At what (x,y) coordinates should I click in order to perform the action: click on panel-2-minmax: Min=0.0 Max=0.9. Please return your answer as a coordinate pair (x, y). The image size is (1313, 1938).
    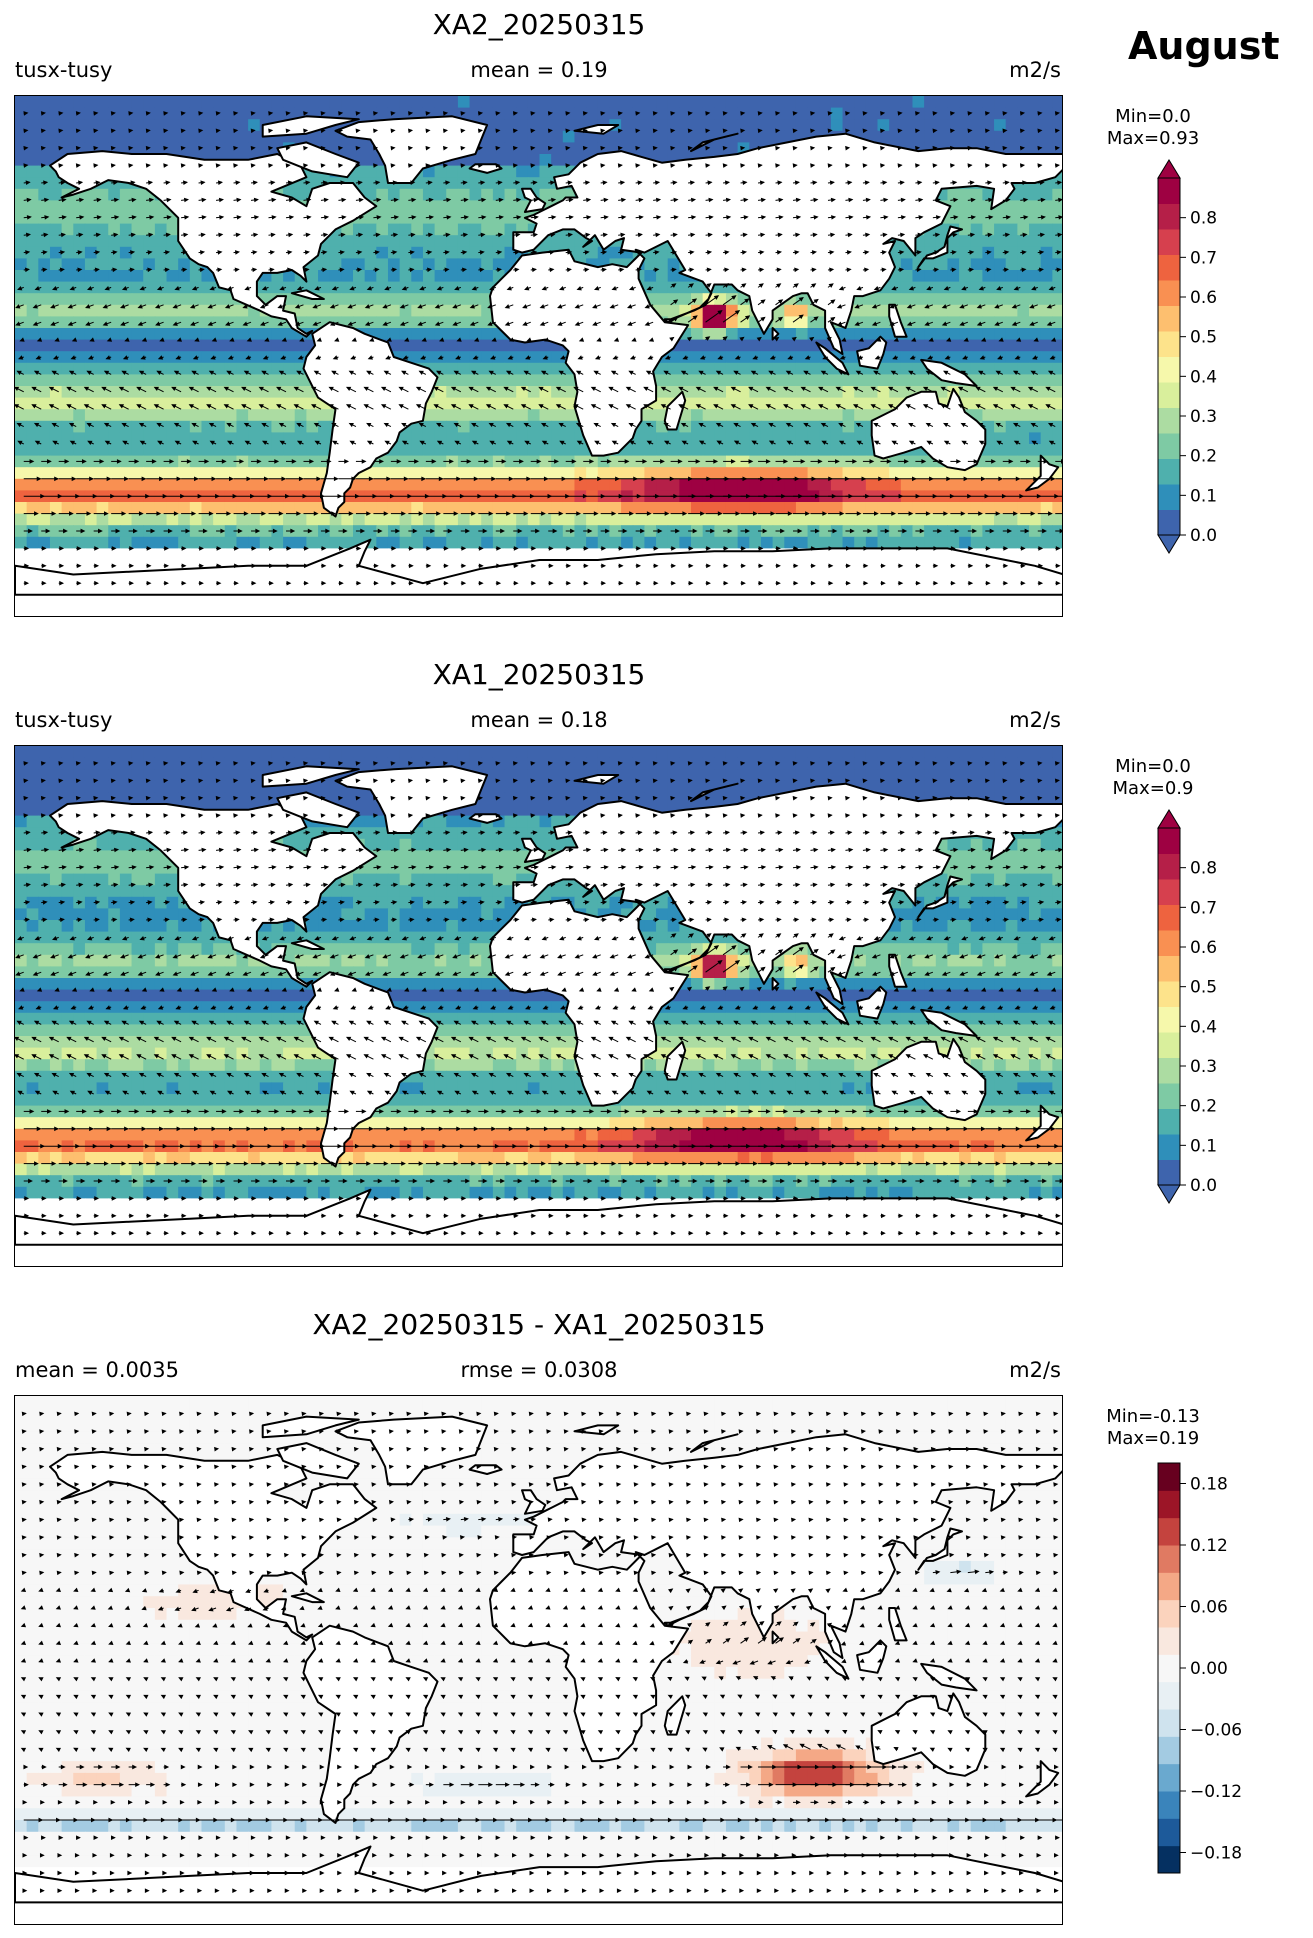
    Looking at the image, I should click on (1153, 778).